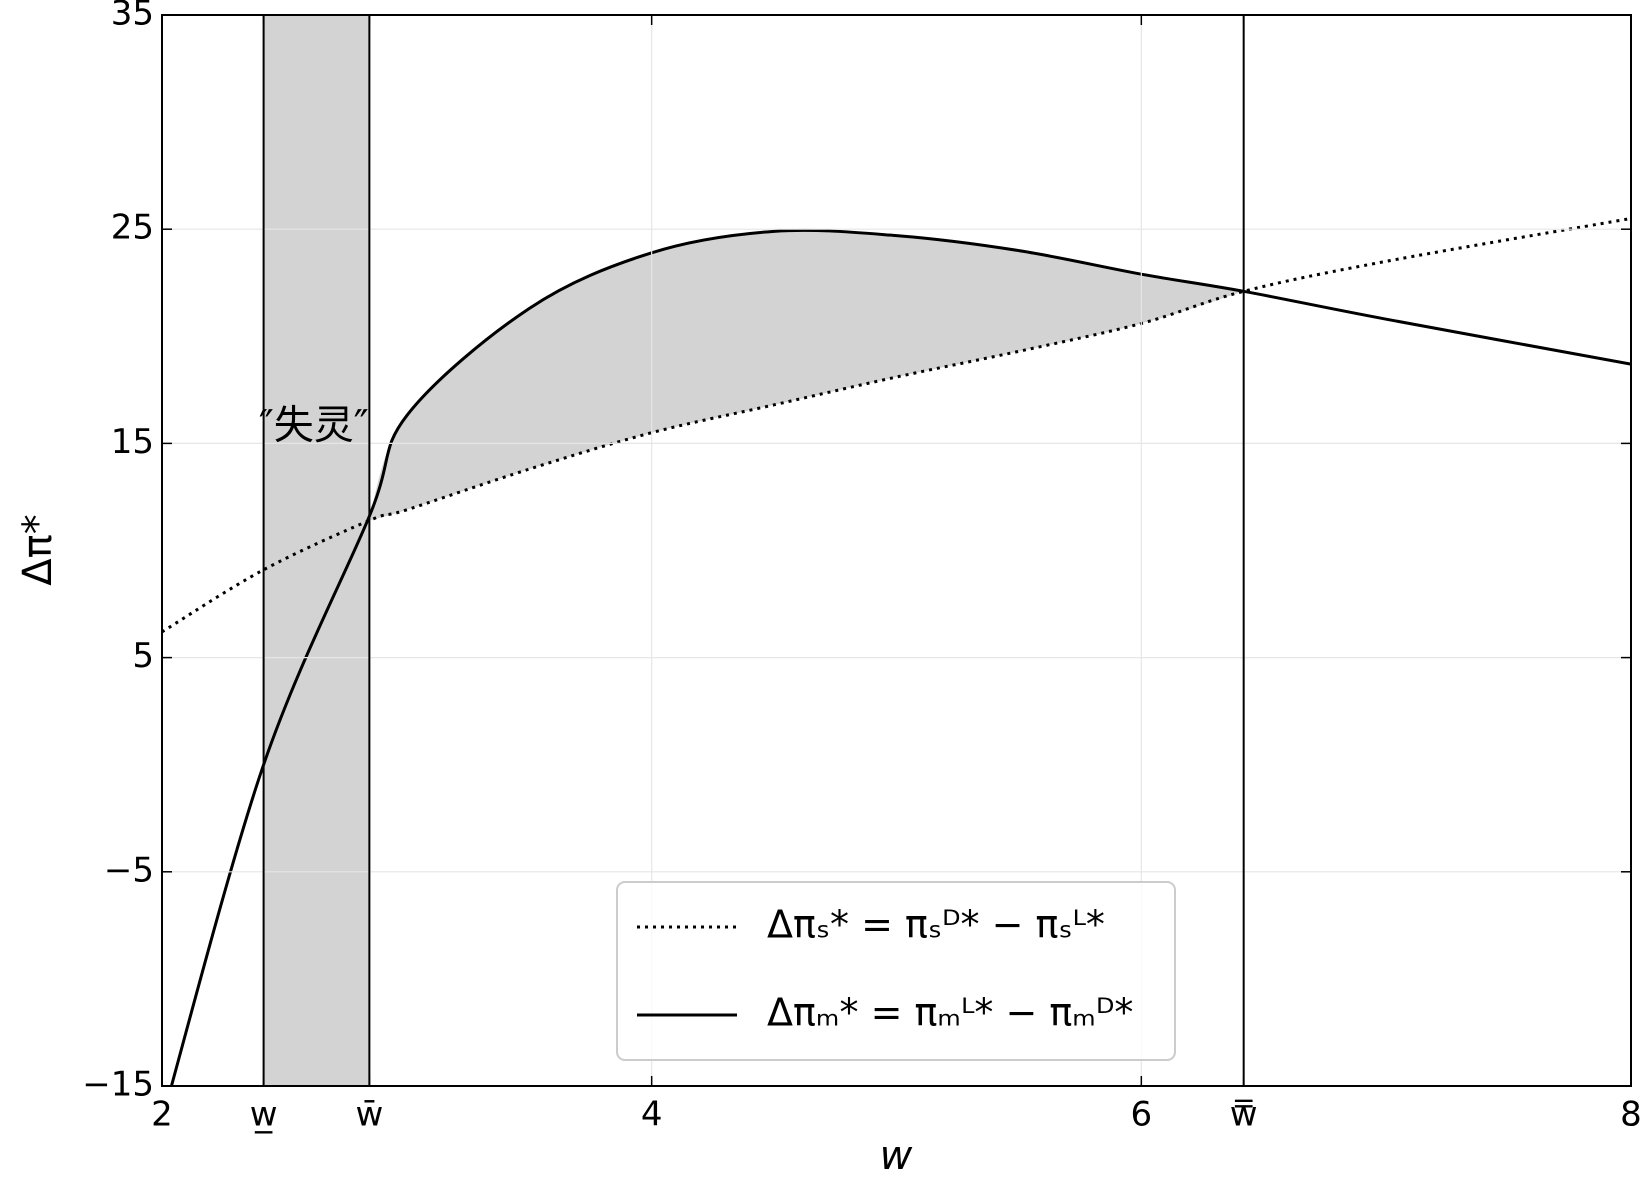 This screenshot has width=1641, height=1185. I want to click on x-tick-label: 2, so click(162, 1115).